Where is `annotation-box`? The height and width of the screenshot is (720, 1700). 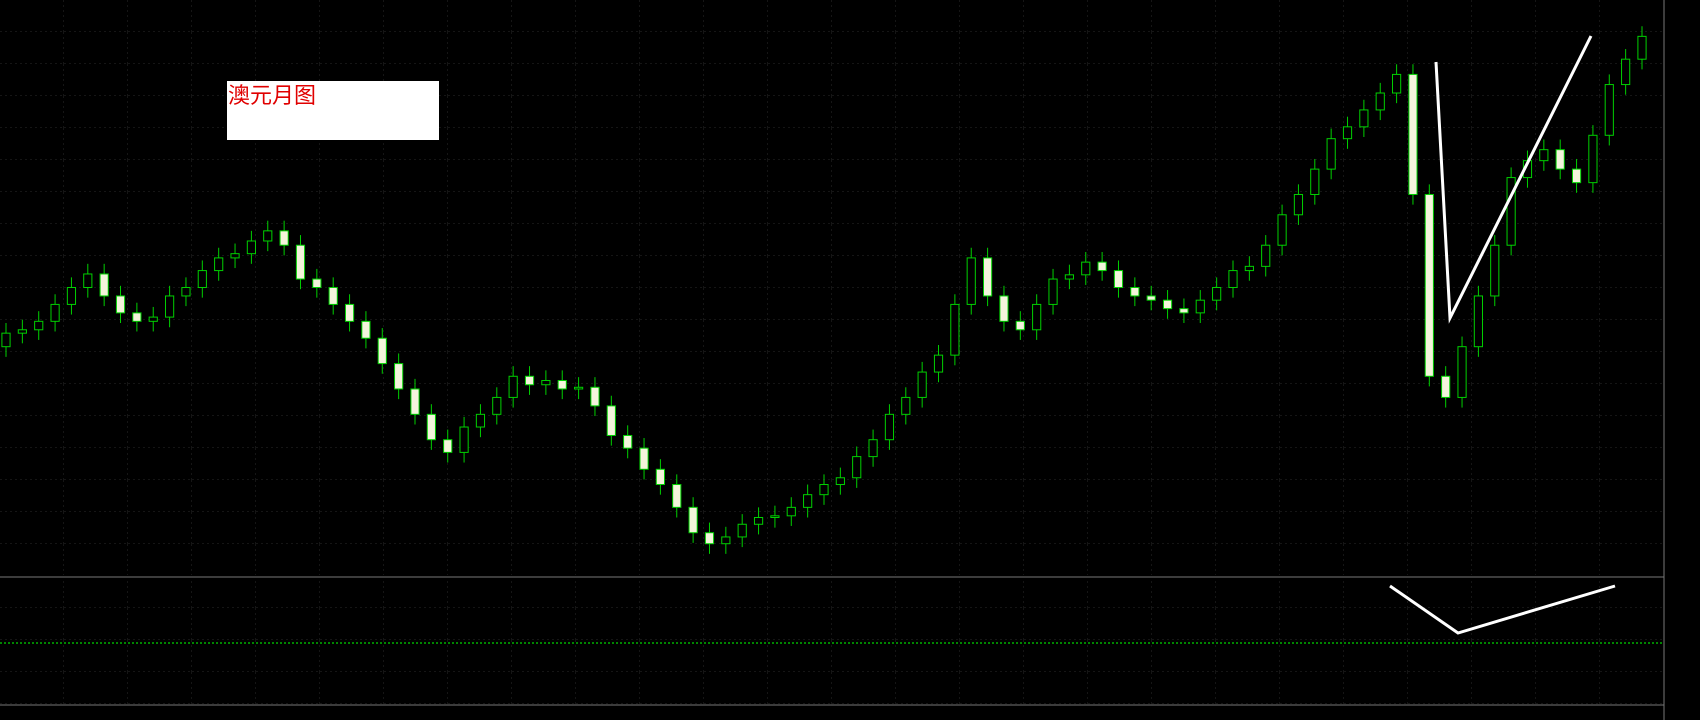
annotation-box is located at coordinates (333, 110).